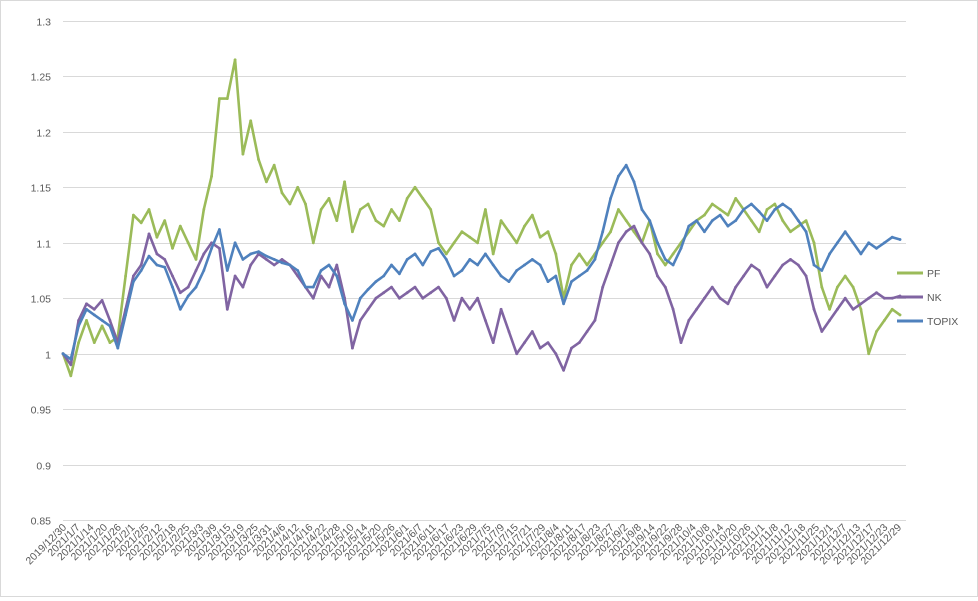 This screenshot has width=978, height=601. Describe the element at coordinates (933, 274) in the screenshot. I see `legend-label: PF` at that location.